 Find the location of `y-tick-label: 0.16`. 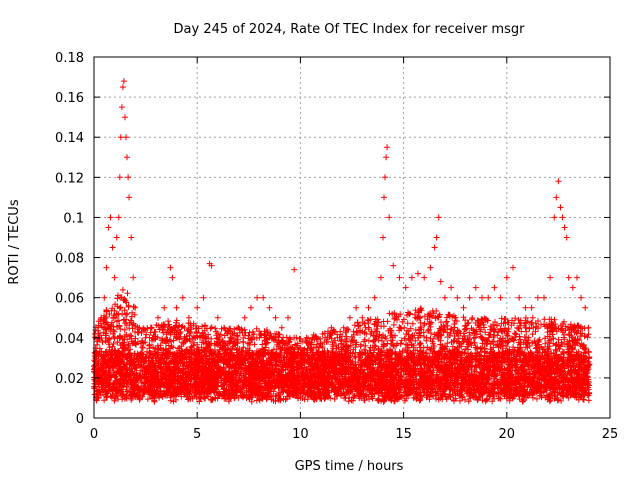

y-tick-label: 0.16 is located at coordinates (69, 98).